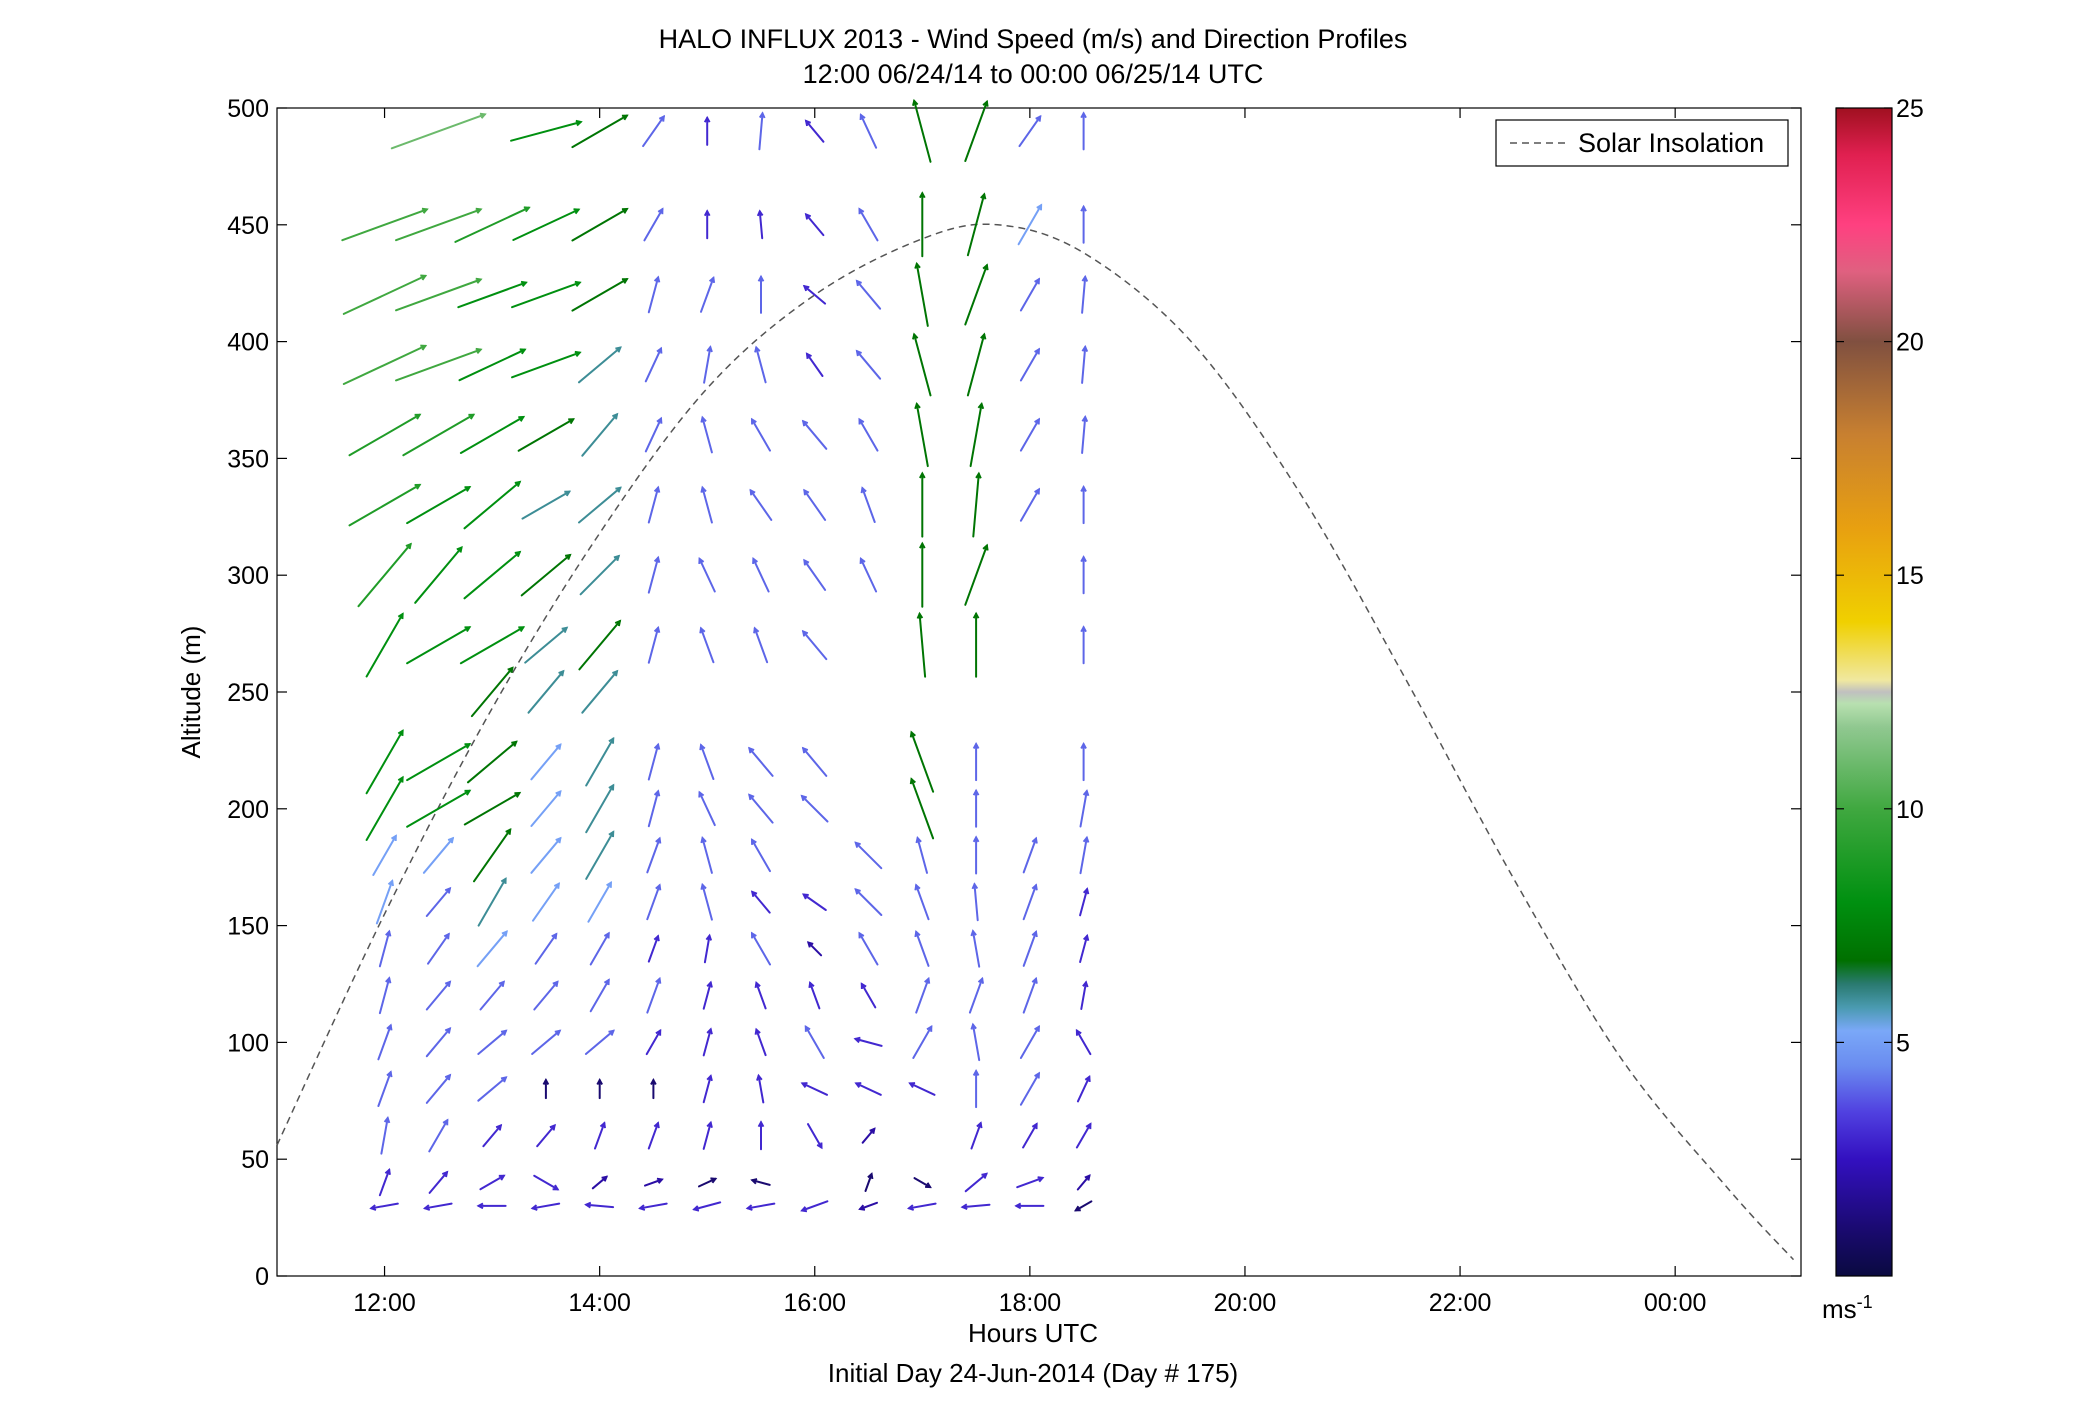 The height and width of the screenshot is (1425, 2098). Describe the element at coordinates (248, 343) in the screenshot. I see `y-tick-label: 400` at that location.